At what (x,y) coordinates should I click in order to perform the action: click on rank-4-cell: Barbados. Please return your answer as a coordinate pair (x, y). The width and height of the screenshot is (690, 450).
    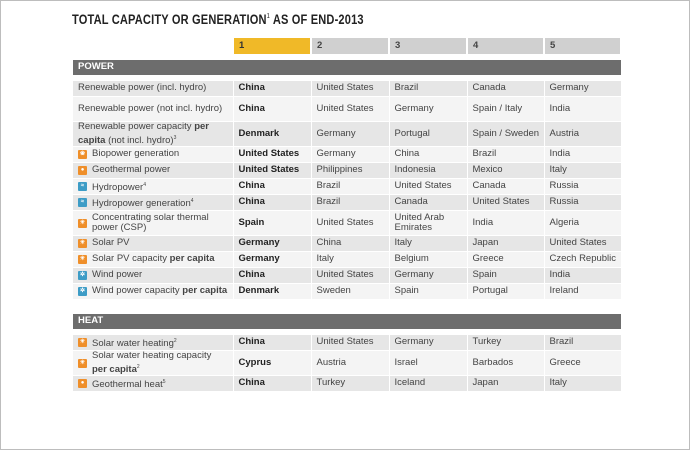
    Looking at the image, I should click on (506, 363).